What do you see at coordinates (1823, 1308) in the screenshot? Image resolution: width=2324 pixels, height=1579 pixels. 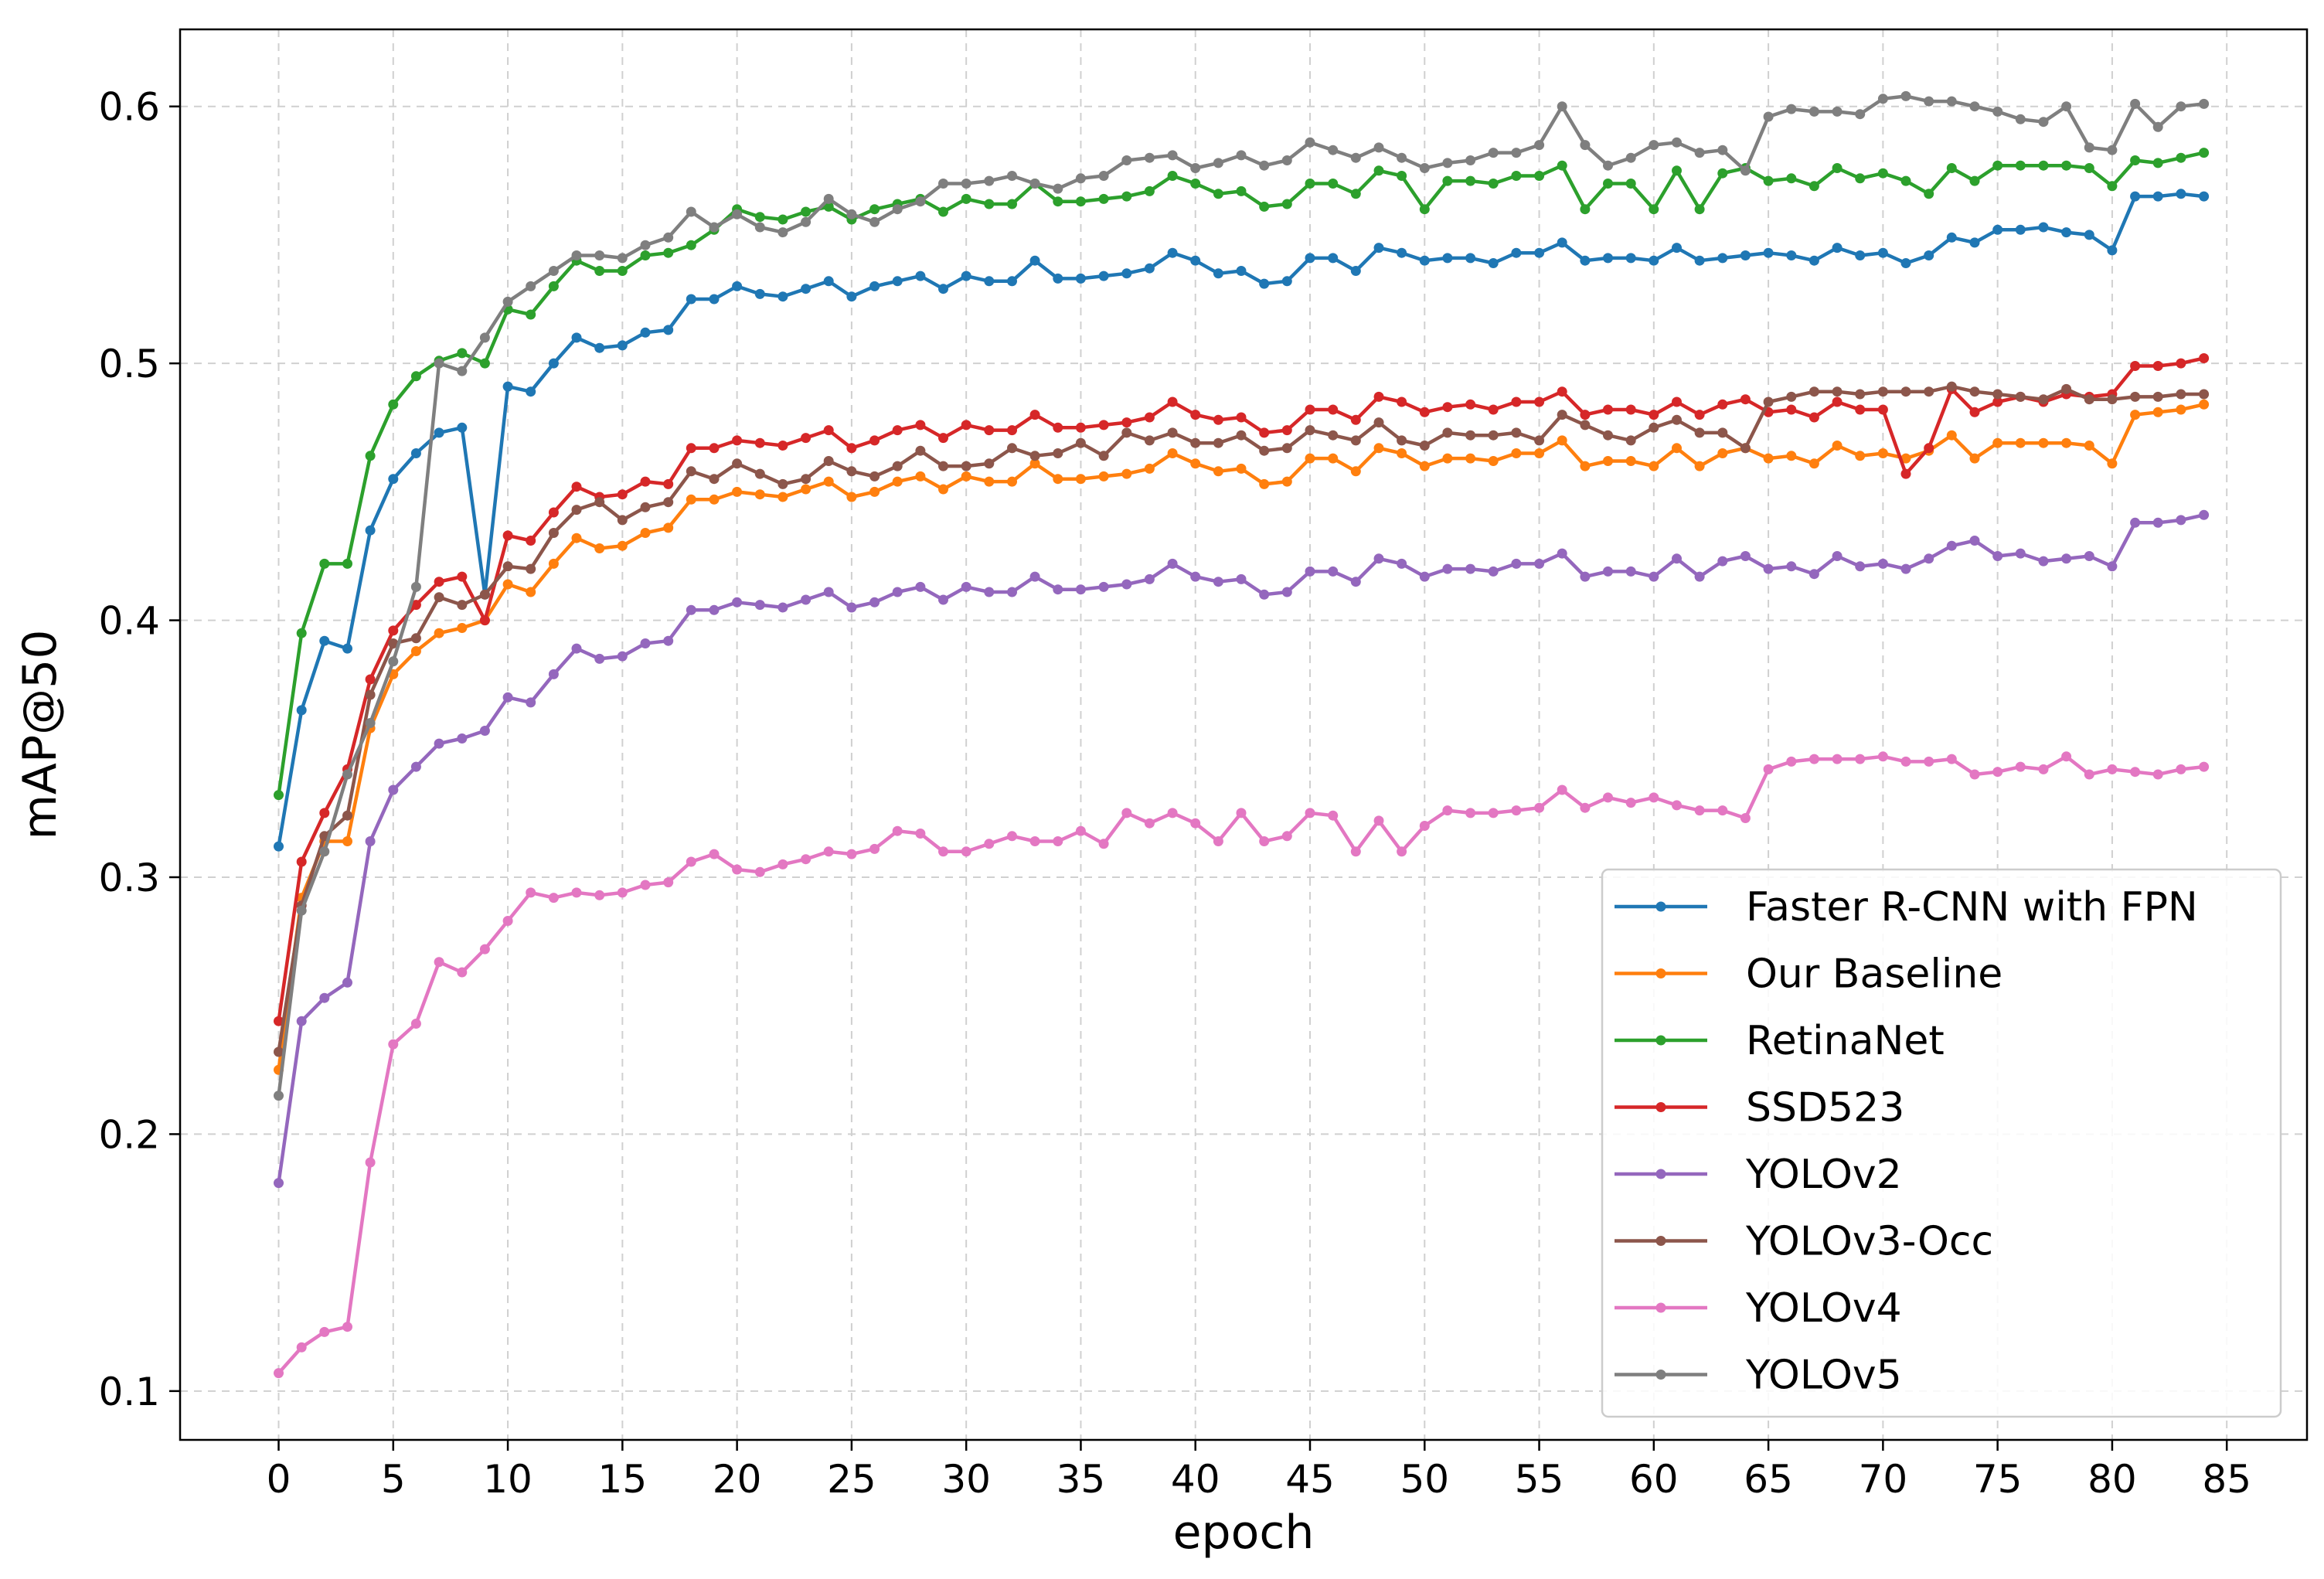 I see `legend-label: YOLOv4` at bounding box center [1823, 1308].